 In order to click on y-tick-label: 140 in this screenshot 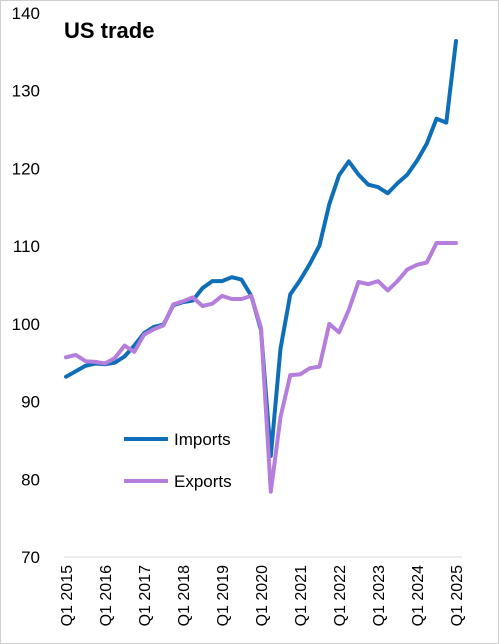, I will do `click(26, 13)`.